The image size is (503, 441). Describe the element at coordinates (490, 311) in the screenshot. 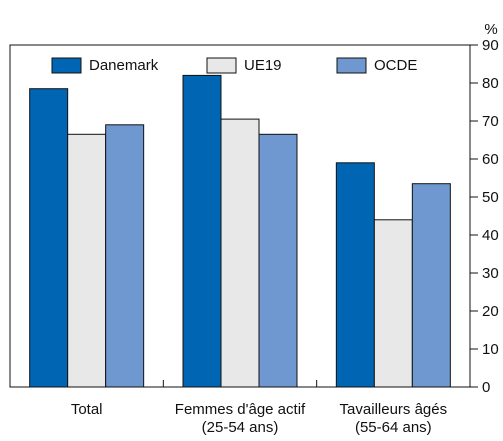

I see `y-tick-label: 20` at that location.